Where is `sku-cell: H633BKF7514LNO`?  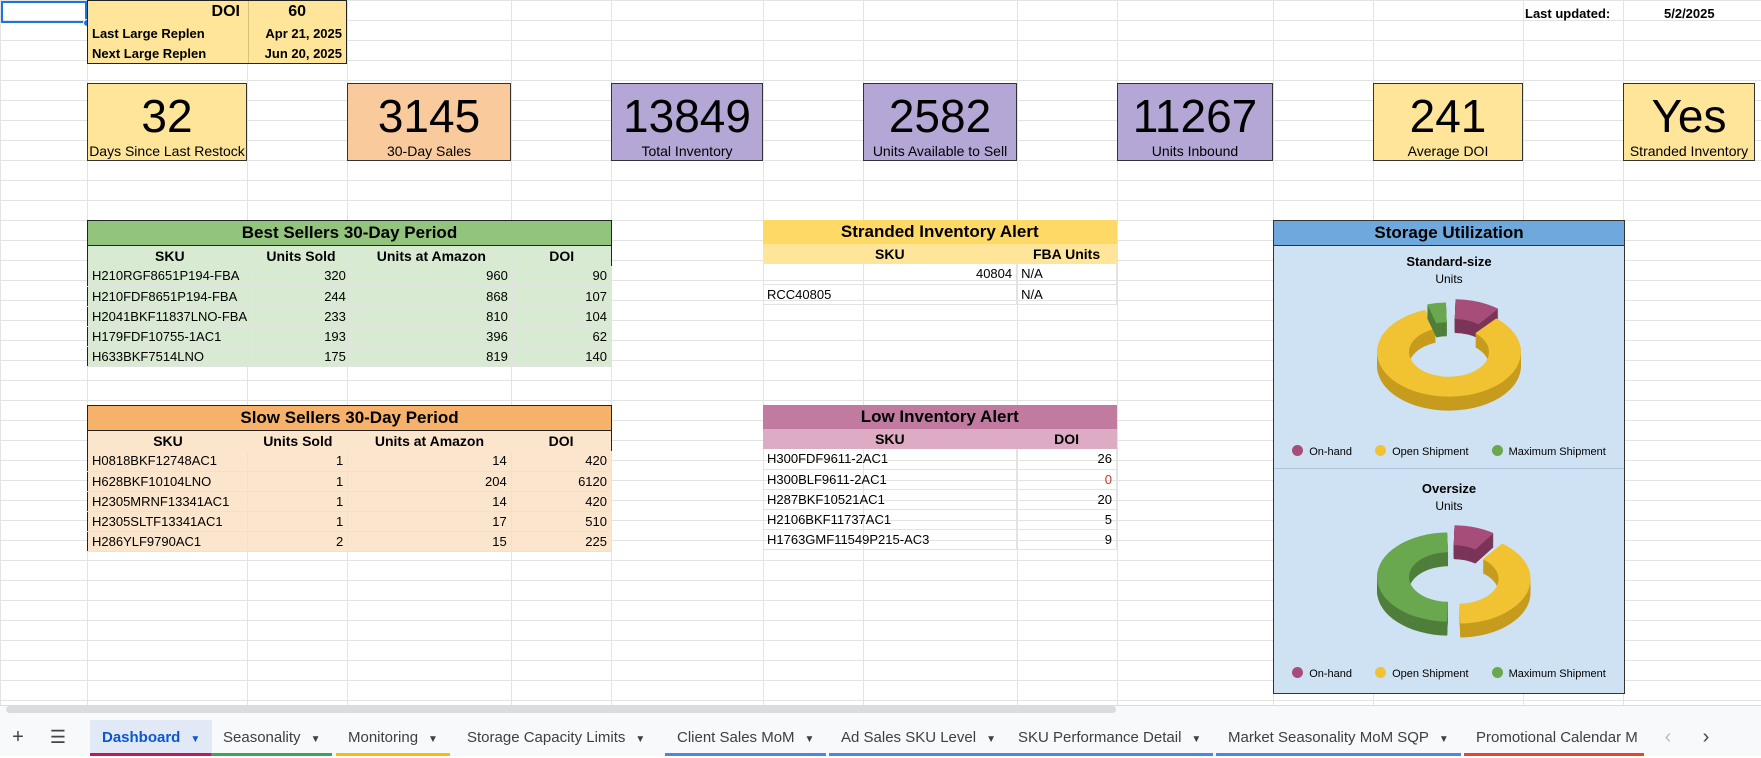 sku-cell: H633BKF7514LNO is located at coordinates (170, 356).